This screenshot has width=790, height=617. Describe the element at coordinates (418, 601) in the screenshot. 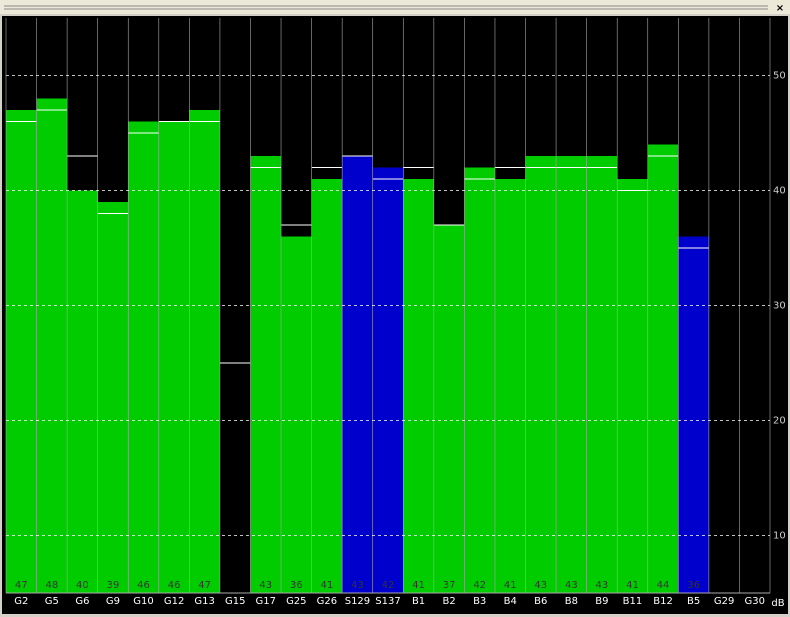

I see `x-tick-label: B1` at that location.